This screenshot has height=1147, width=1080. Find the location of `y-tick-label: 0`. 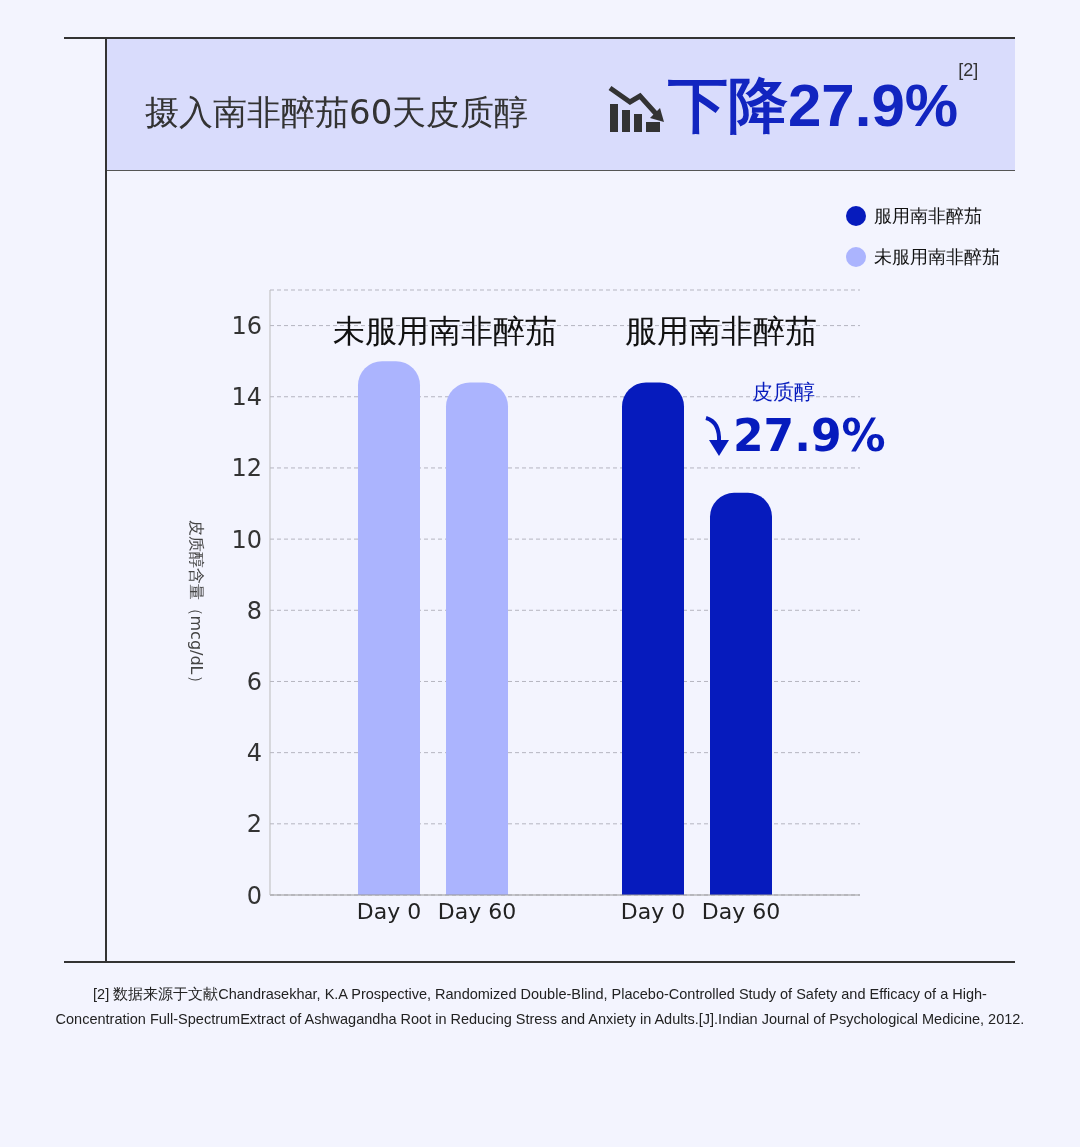

y-tick-label: 0 is located at coordinates (254, 895).